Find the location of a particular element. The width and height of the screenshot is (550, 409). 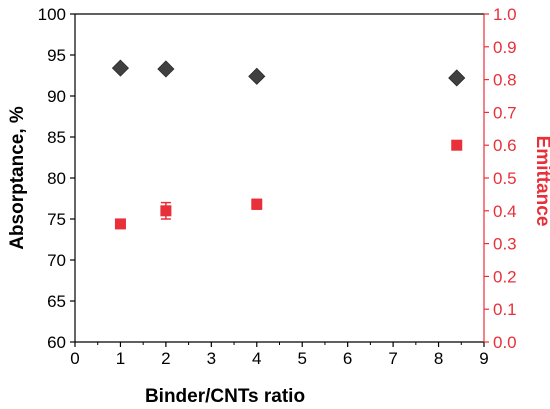

y-right-tick-label: 0.1 is located at coordinates (505, 309).